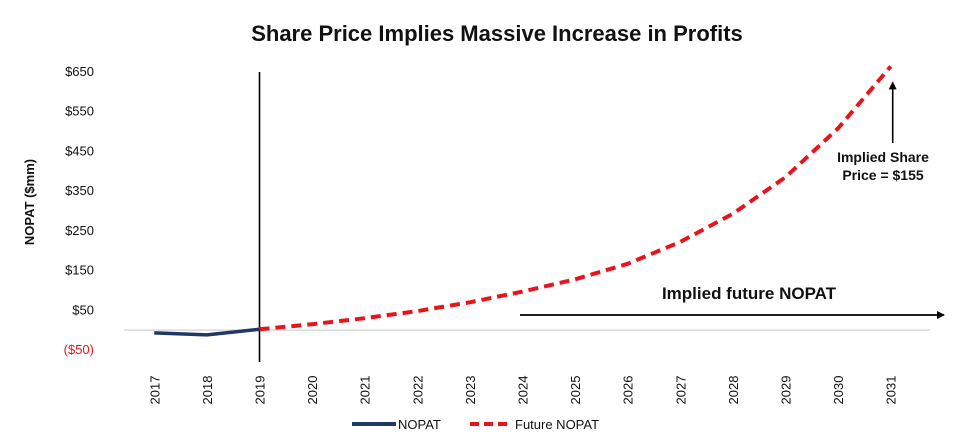 This screenshot has width=960, height=447. Describe the element at coordinates (628, 390) in the screenshot. I see `x-tick-label: 2026` at that location.